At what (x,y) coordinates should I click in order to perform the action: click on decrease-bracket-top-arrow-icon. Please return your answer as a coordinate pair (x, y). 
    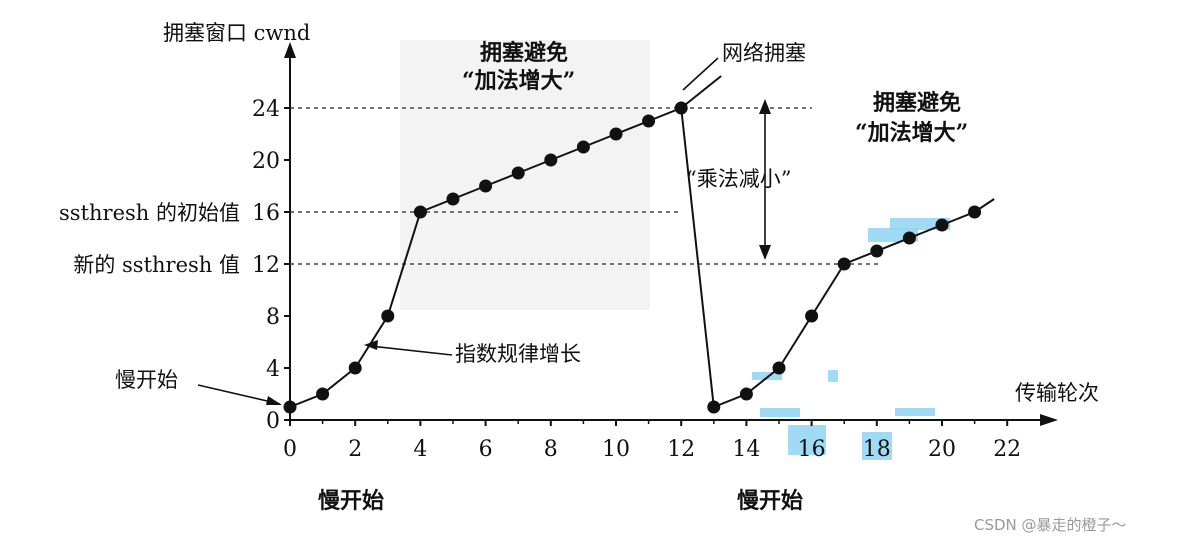
    Looking at the image, I should click on (765, 106).